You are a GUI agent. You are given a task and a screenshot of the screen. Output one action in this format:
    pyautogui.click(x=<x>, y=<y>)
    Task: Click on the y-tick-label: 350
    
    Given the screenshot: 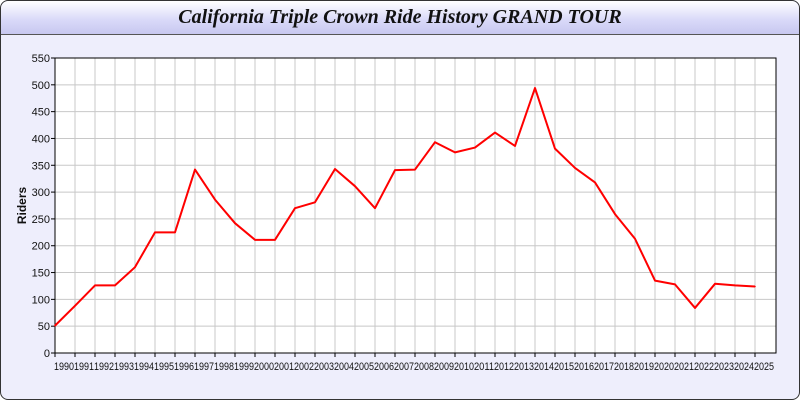 What is the action you would take?
    pyautogui.click(x=41, y=166)
    